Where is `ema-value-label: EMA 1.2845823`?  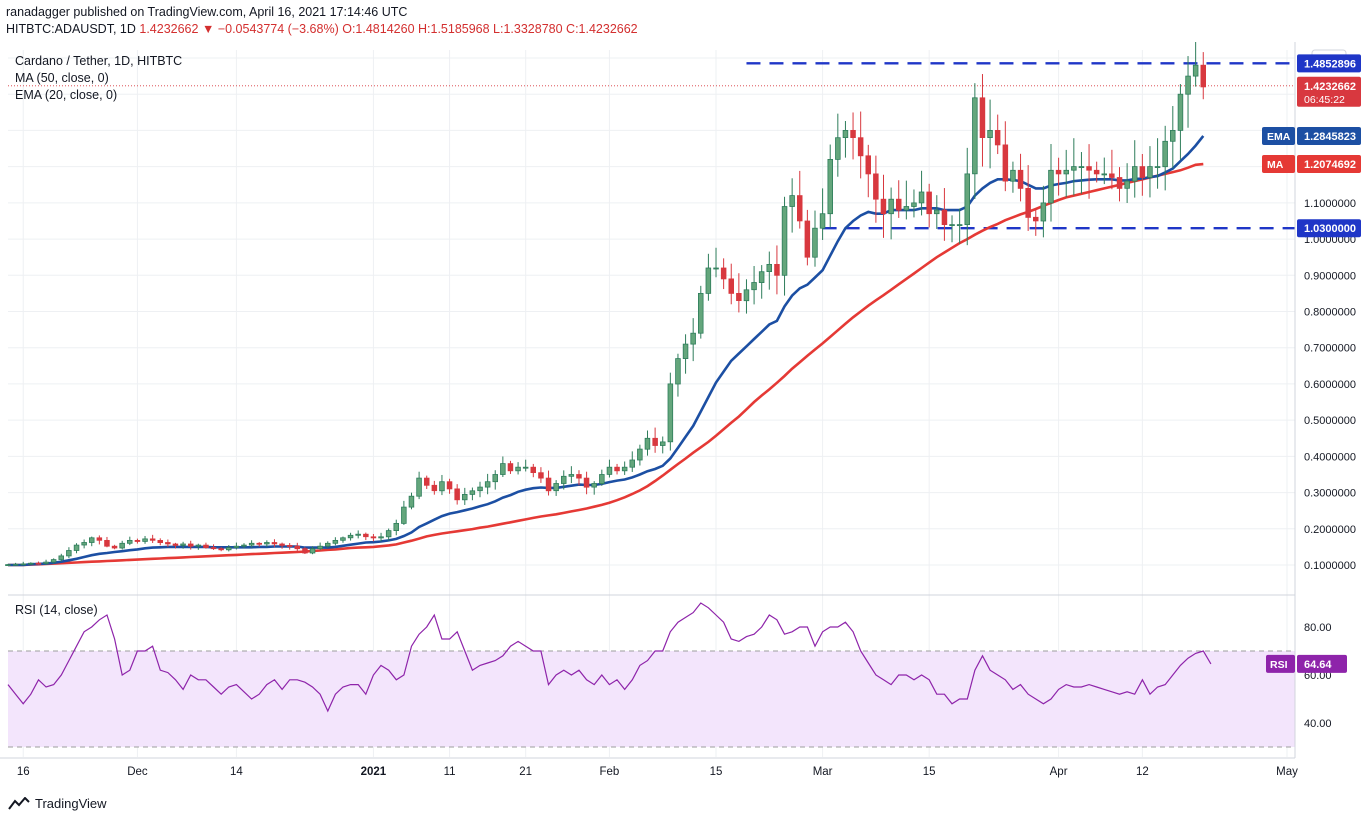
ema-value-label: EMA 1.2845823 is located at coordinates (1311, 136).